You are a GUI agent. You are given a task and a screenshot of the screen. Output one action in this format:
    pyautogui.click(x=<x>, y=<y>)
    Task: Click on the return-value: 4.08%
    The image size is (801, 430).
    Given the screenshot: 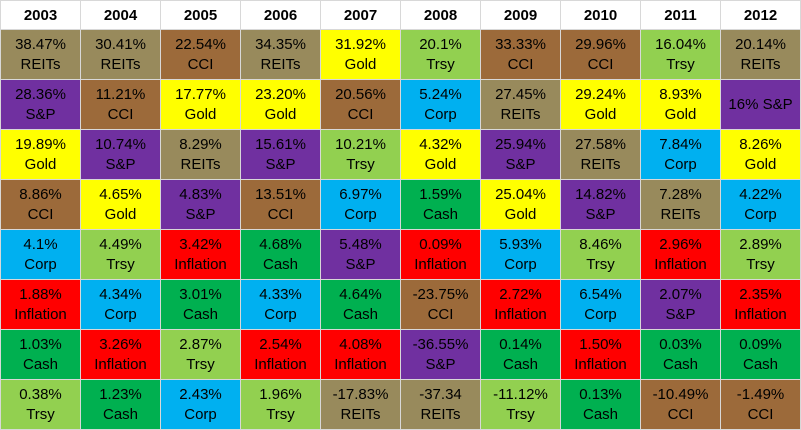 What is the action you would take?
    pyautogui.click(x=360, y=344)
    